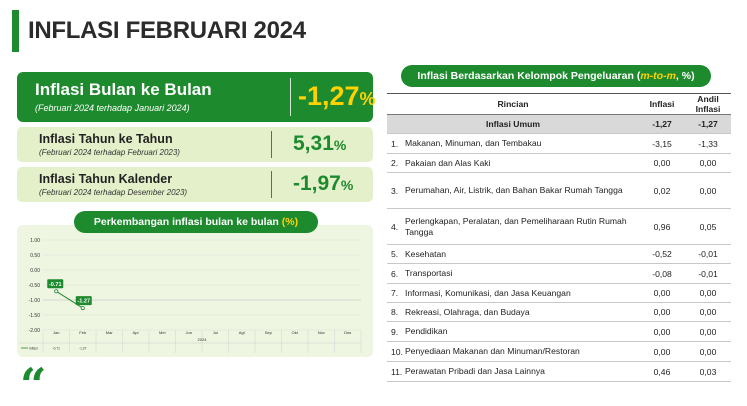 The height and width of the screenshot is (406, 747). Describe the element at coordinates (395, 273) in the screenshot. I see `row-number: 6.` at that location.